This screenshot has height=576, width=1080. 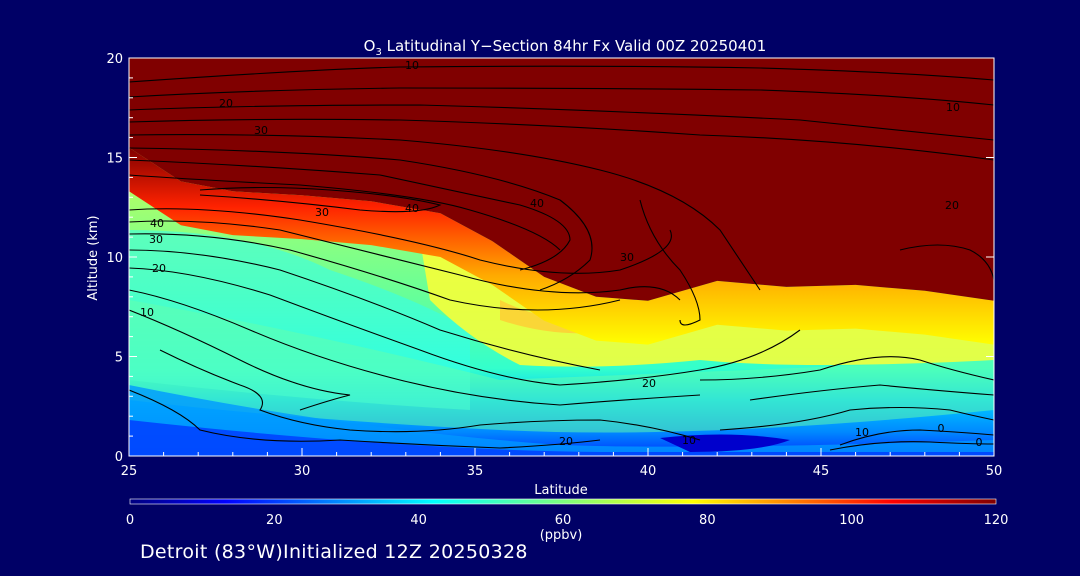 I want to click on footer-location: Detroit (83°W), so click(x=212, y=552).